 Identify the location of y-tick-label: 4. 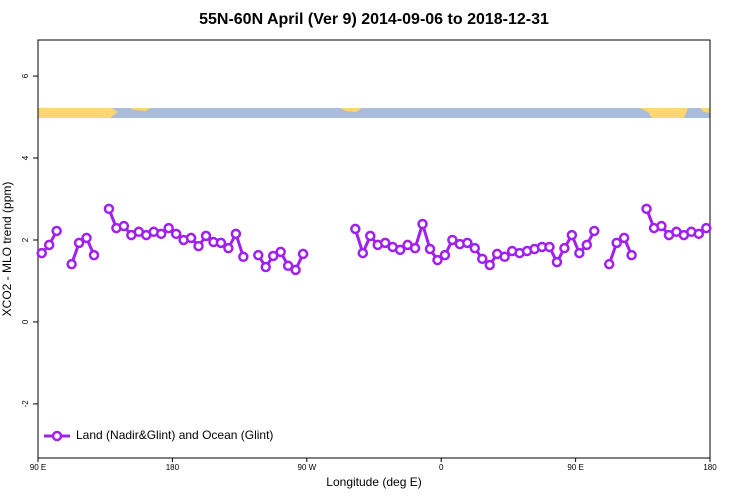
(25, 157).